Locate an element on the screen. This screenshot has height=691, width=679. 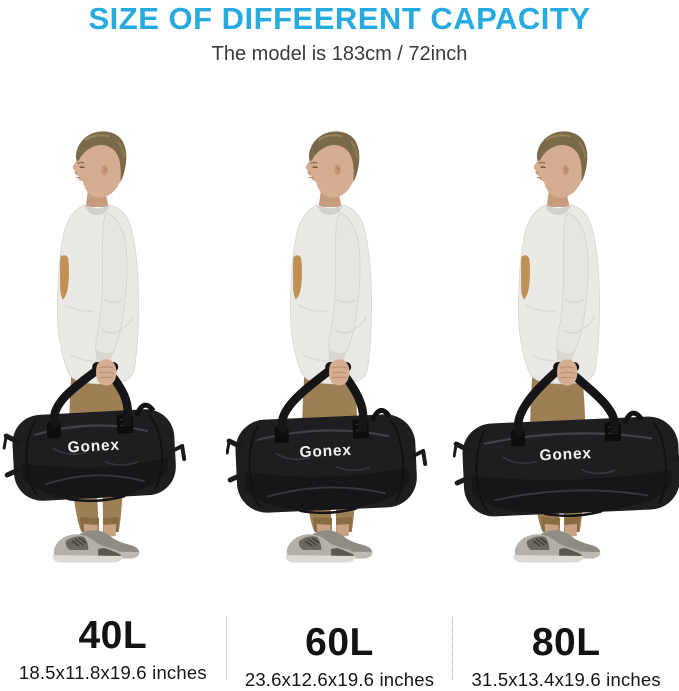
caption-40l: 40L 18.5x11.8x19.6 inches is located at coordinates (113, 626).